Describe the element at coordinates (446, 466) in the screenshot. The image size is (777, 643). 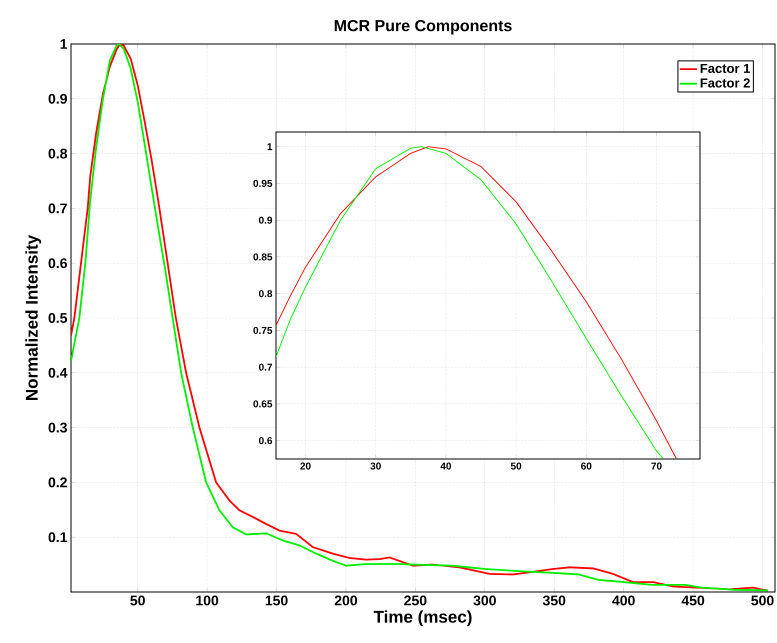
I see `x-tick-label: 40` at that location.